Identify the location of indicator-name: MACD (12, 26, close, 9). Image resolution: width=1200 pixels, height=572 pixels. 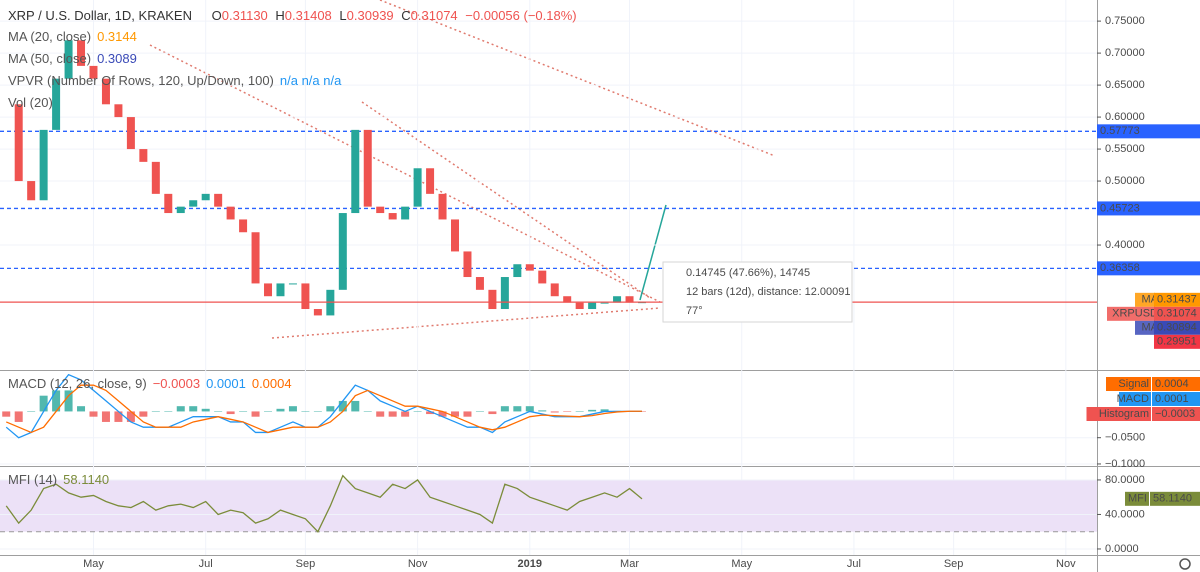
(77, 383).